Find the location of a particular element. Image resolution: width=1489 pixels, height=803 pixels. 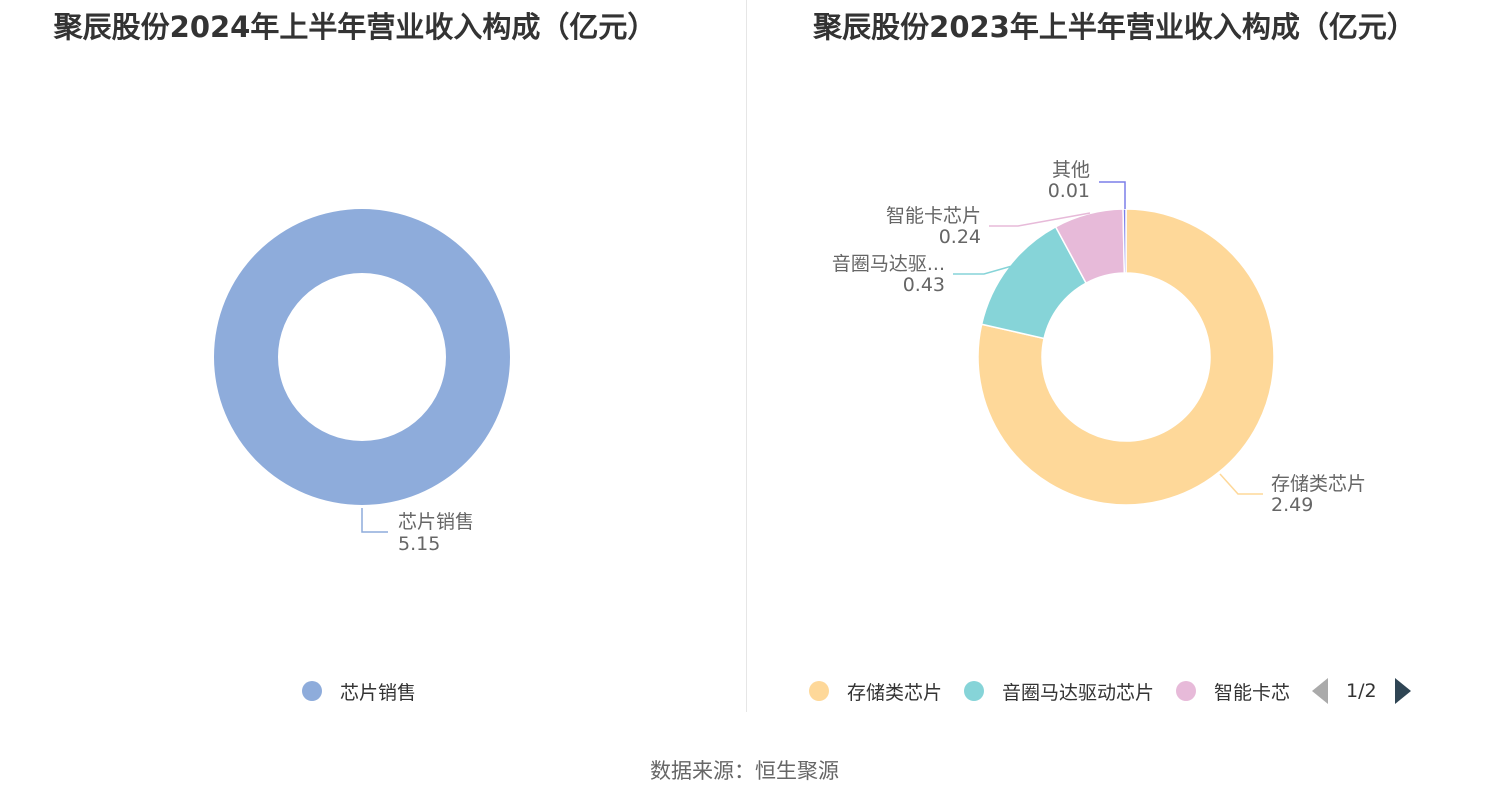

slice-name-label: 芯片销售 is located at coordinates (436, 522).